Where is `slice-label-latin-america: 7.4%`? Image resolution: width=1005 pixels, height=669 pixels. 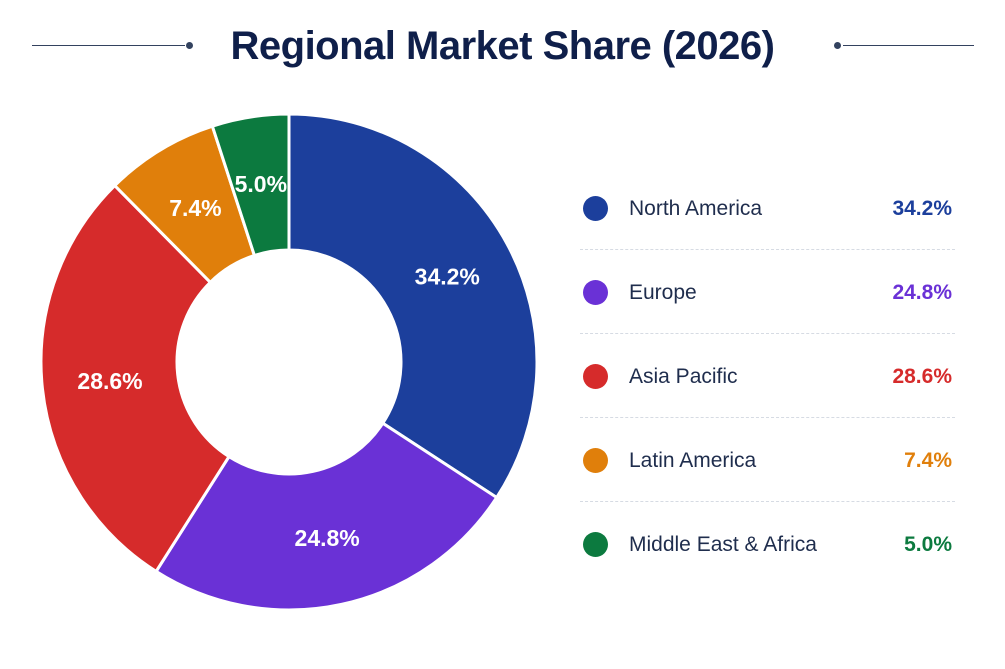
slice-label-latin-america: 7.4% is located at coordinates (195, 208).